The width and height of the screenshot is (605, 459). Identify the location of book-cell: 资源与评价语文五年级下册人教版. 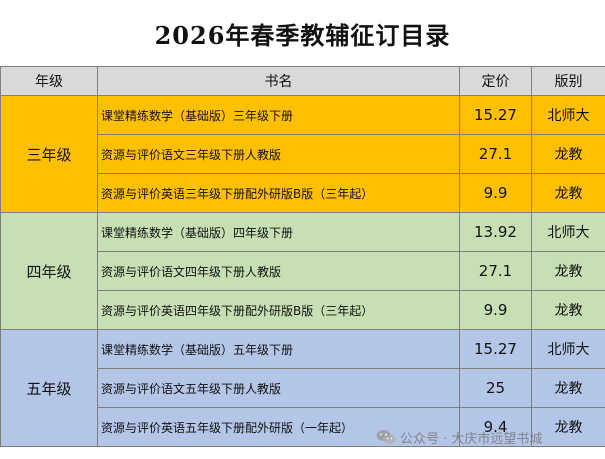
(278, 388).